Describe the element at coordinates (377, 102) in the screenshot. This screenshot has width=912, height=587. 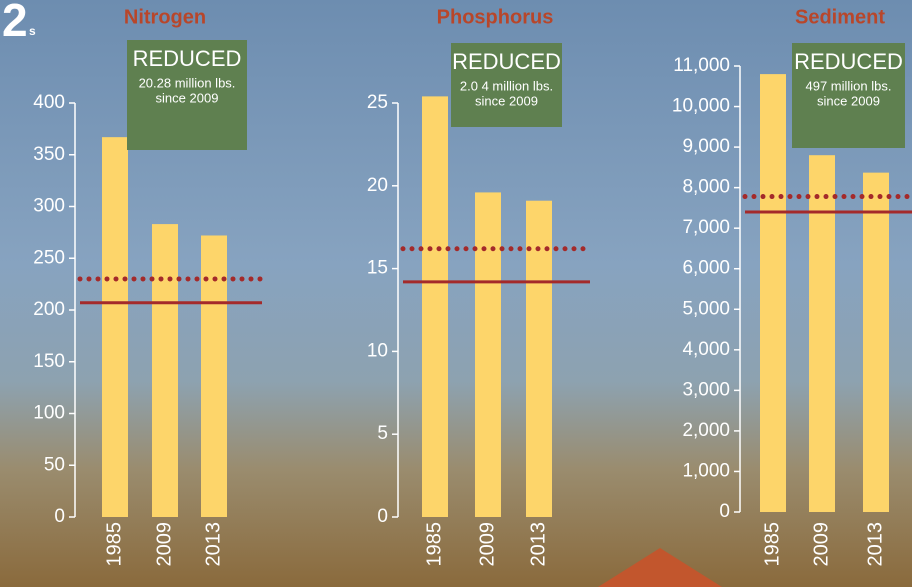
I see `y-tick-label: 25` at that location.